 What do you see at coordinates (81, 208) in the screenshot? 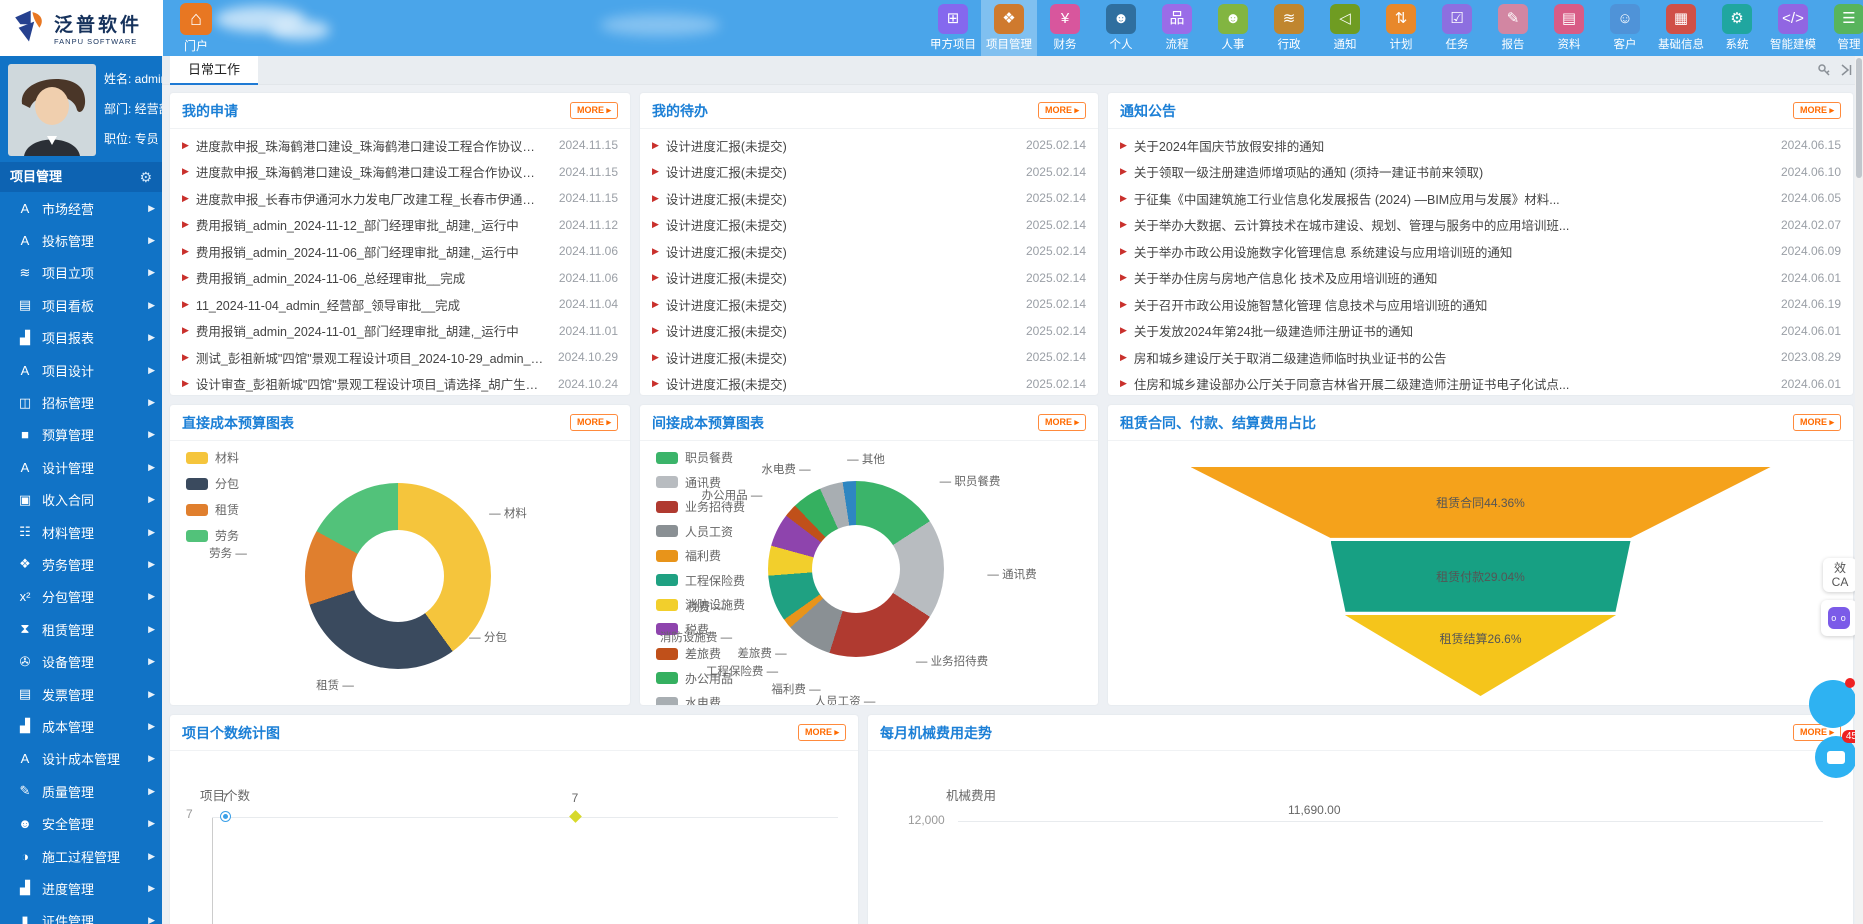
I see `sidebar-item: A 市场经营 ▶` at bounding box center [81, 208].